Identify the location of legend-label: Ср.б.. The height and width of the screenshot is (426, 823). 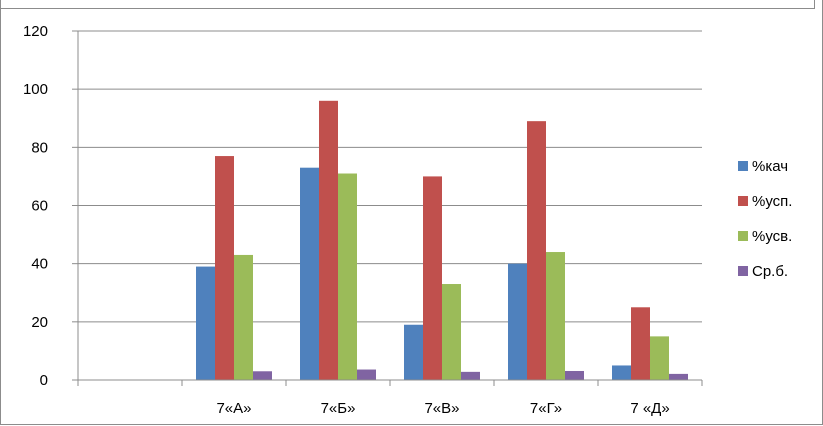
(770, 271).